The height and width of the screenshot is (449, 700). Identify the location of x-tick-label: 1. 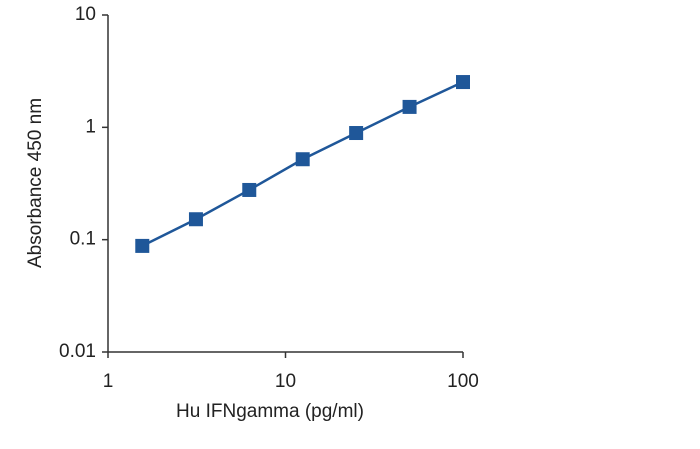
(108, 381).